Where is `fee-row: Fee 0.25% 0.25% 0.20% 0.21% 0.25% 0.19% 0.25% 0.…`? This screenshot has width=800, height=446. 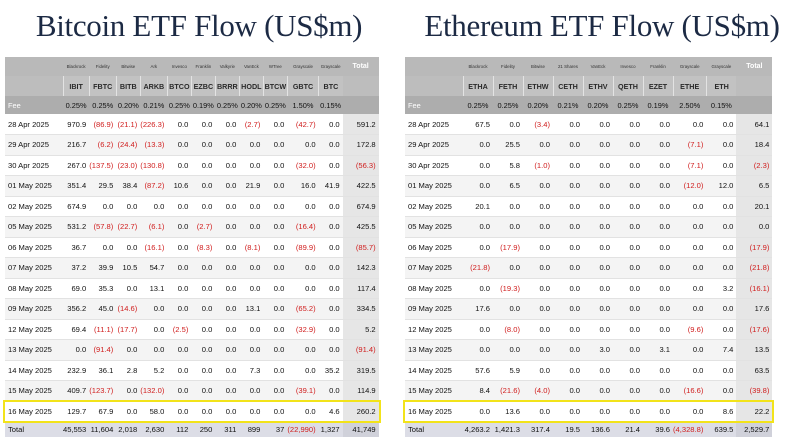
fee-row: Fee 0.25% 0.25% 0.20% 0.21% 0.25% 0.19% 0.25% 0.… is located at coordinates (192, 105).